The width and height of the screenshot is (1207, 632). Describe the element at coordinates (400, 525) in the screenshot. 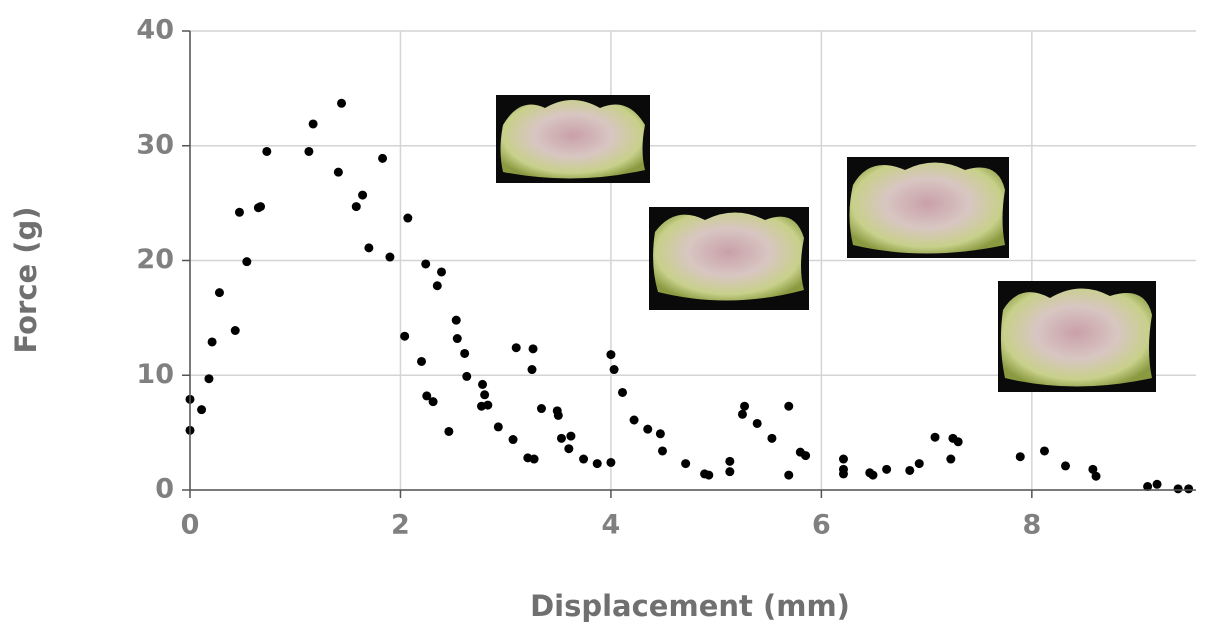

I see `x-tick-label: 2` at that location.